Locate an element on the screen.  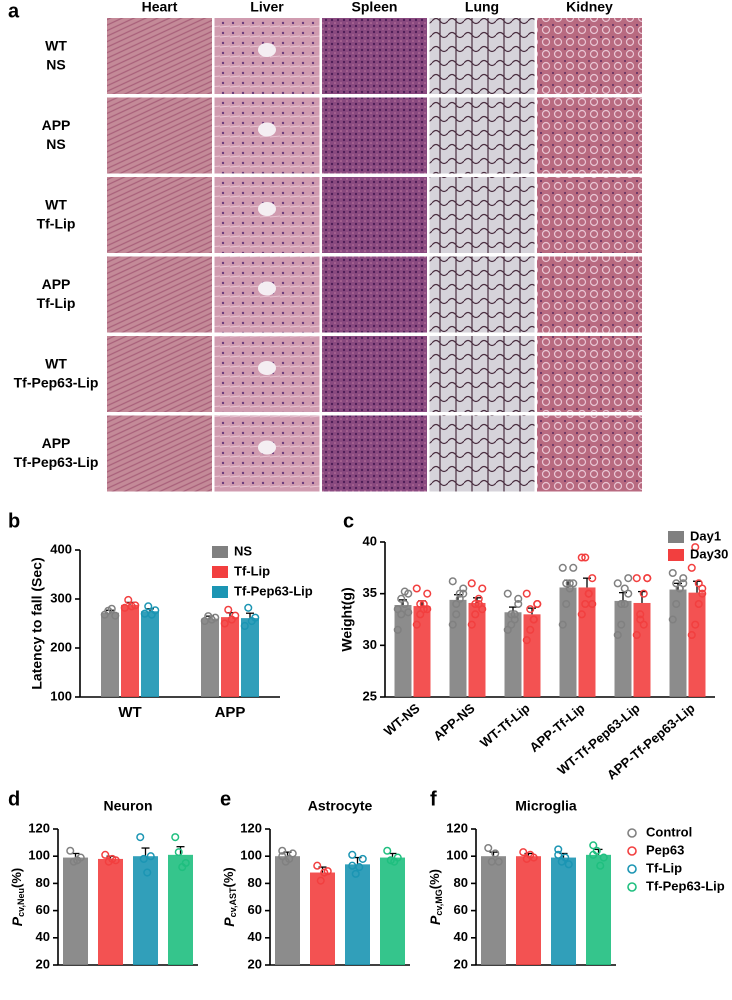
y-tick-label: 30 is located at coordinates (370, 644).